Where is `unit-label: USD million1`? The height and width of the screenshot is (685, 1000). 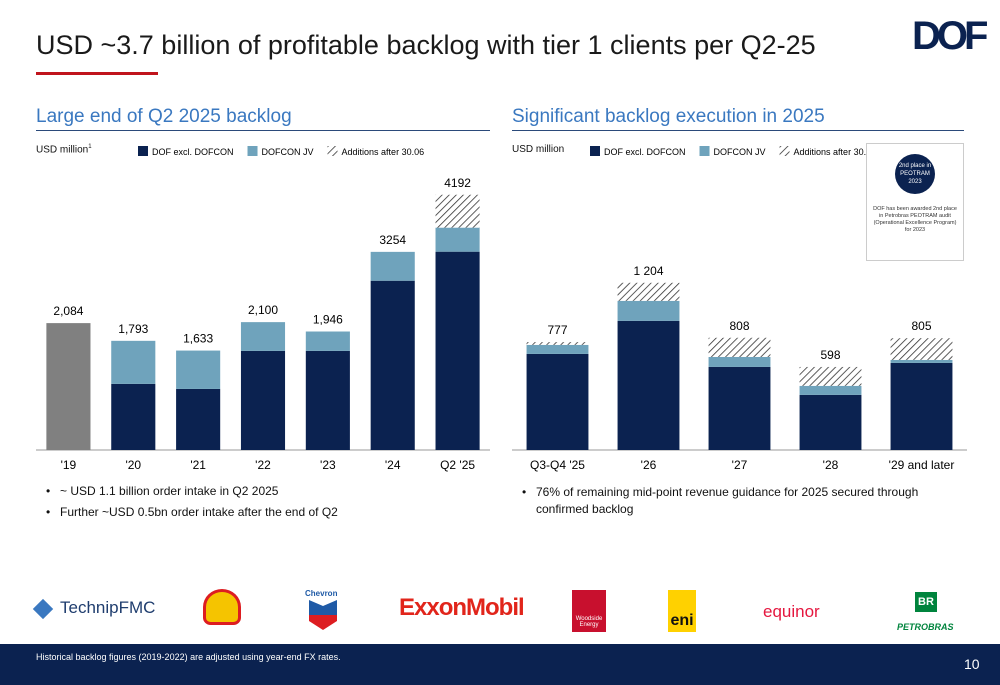 unit-label: USD million1 is located at coordinates (64, 149).